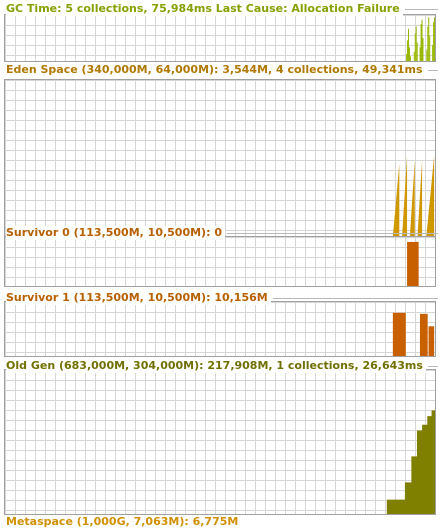  I want to click on gc-time-chart, so click(420, 39).